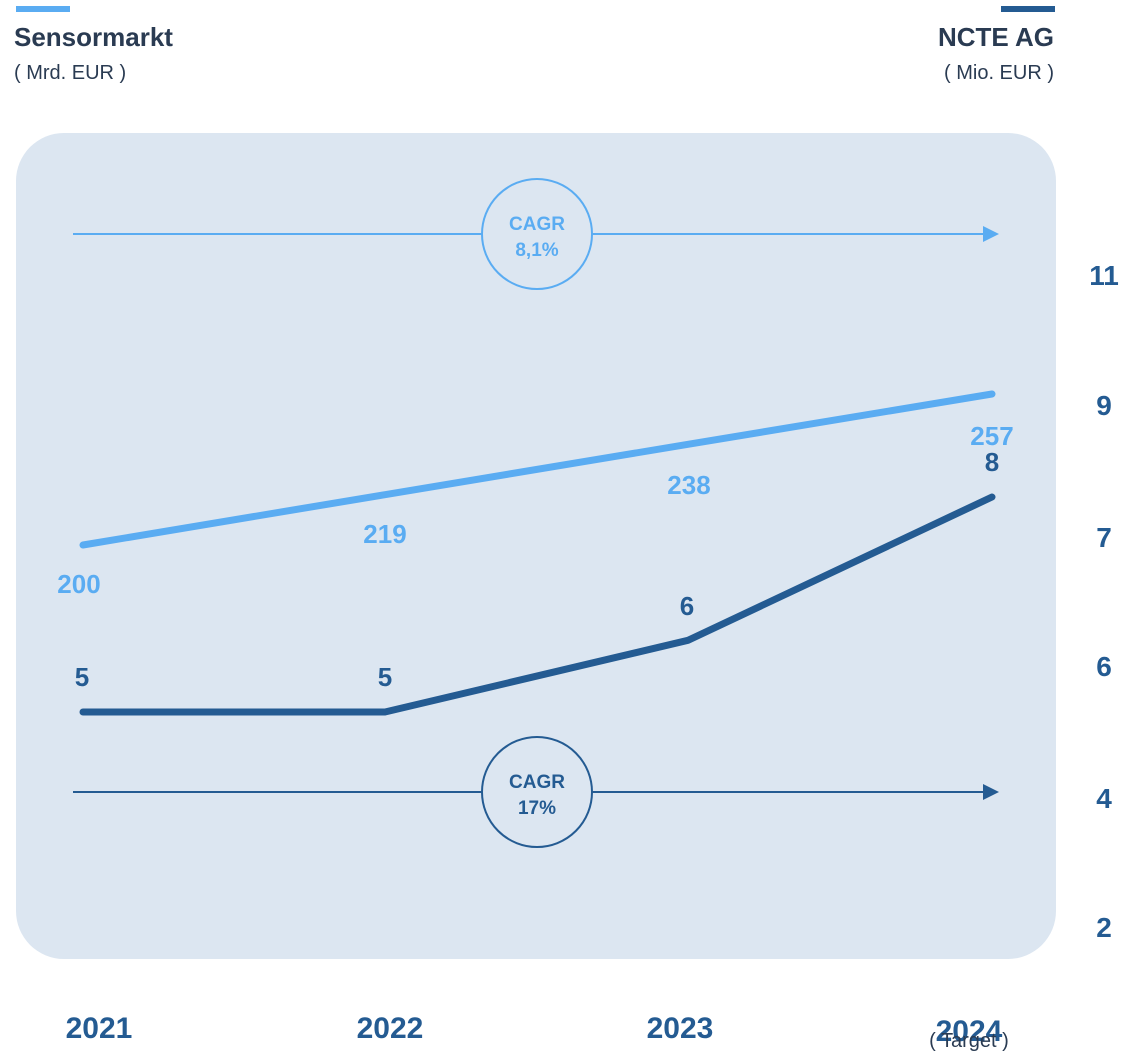  I want to click on cagr-label-sensormarkt: CAGR, so click(537, 224).